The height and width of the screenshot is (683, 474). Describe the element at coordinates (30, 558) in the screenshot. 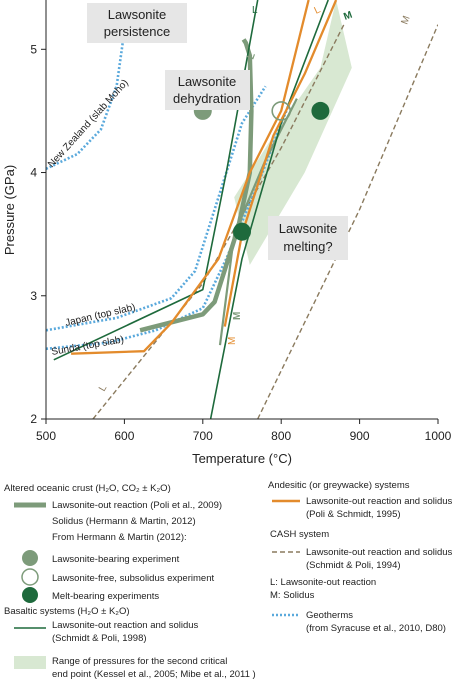

I see `legend-swatch-bearing` at that location.